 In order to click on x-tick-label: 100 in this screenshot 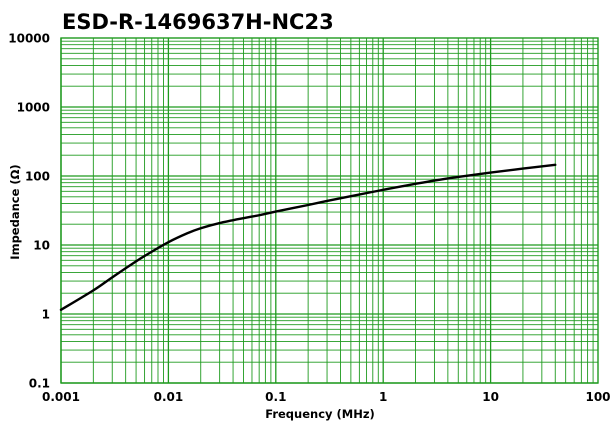, I will do `click(597, 397)`.